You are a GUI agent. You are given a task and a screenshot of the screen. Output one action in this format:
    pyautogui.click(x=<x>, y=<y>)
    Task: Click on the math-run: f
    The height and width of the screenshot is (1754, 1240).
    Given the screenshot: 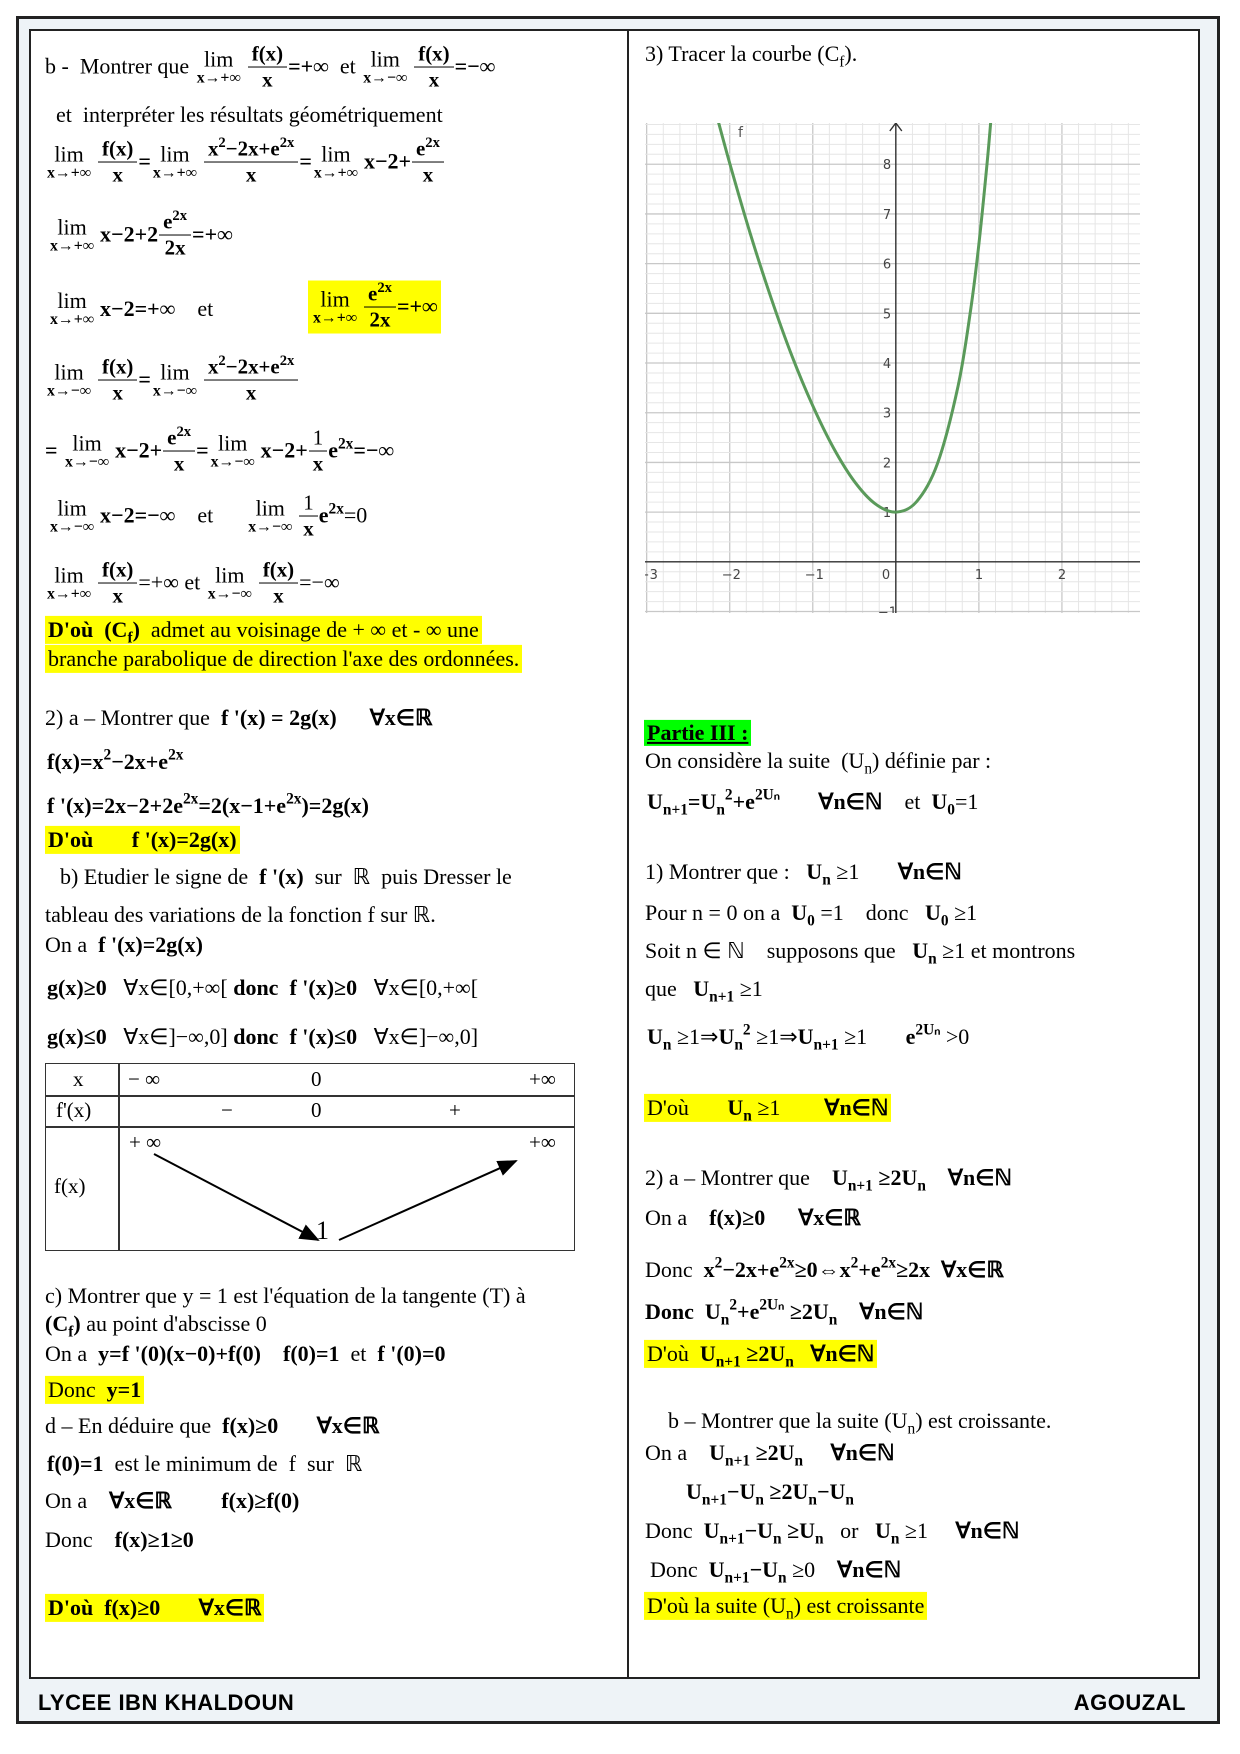 What is the action you would take?
    pyautogui.click(x=130, y=638)
    